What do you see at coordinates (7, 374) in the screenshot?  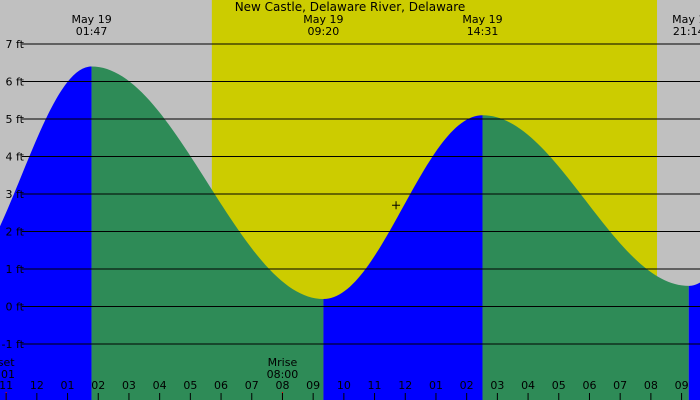 I see `event-time-label: :01` at bounding box center [7, 374].